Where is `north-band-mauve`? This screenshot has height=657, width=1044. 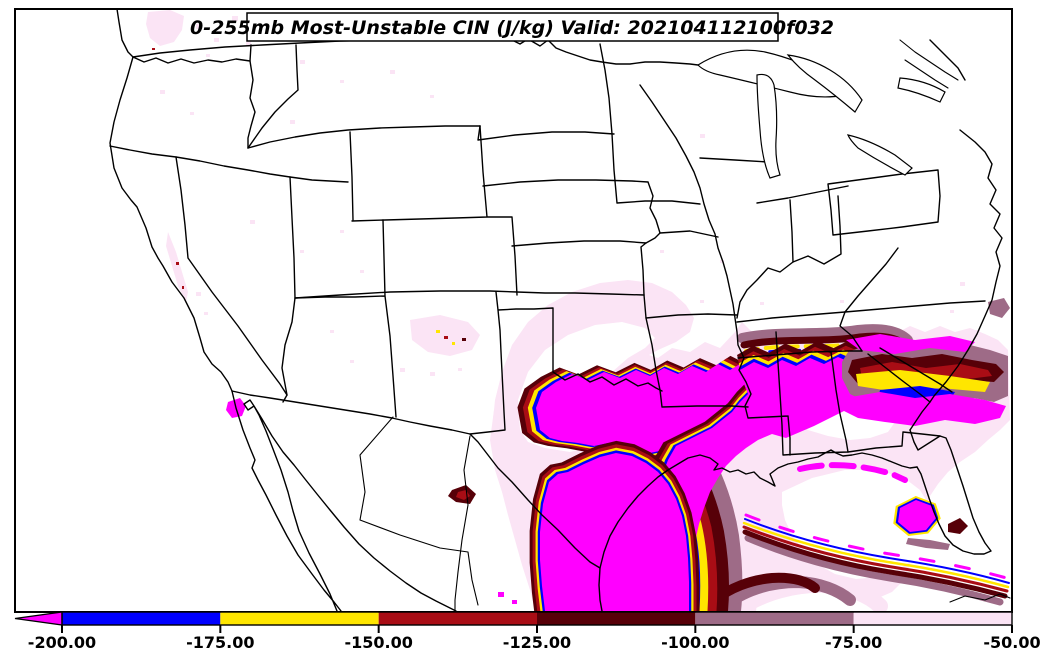
north-band-mauve is located at coordinates (825, 334).